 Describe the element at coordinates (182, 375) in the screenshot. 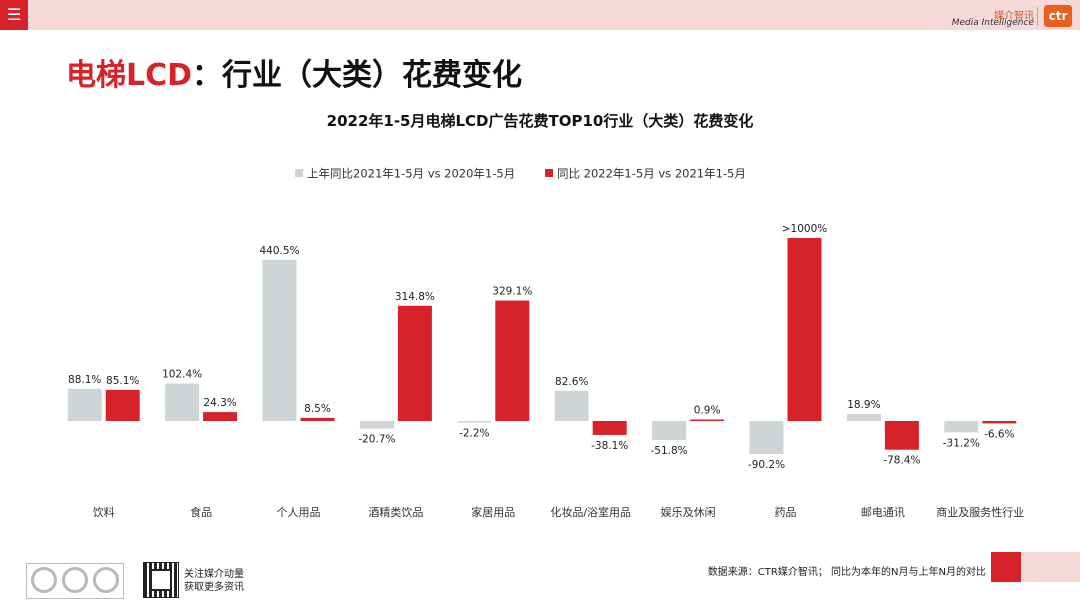

I see `data-label: 102.4%` at that location.